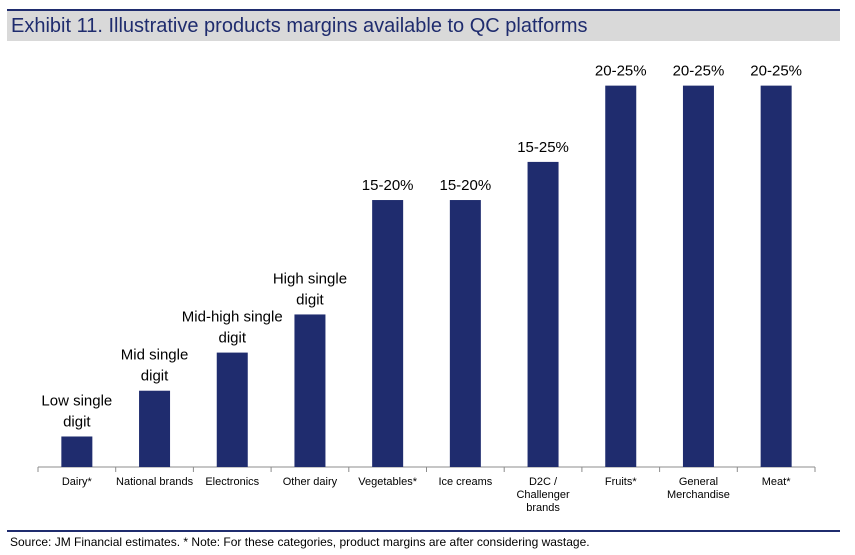  What do you see at coordinates (465, 482) in the screenshot?
I see `category-label: Ice creams` at bounding box center [465, 482].